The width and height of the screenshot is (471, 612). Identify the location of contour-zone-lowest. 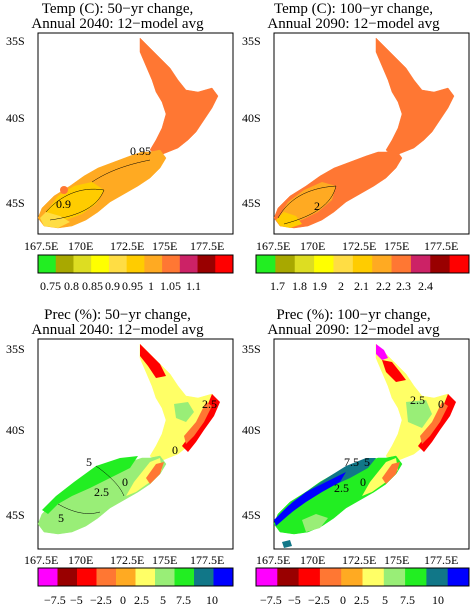
(55, 220).